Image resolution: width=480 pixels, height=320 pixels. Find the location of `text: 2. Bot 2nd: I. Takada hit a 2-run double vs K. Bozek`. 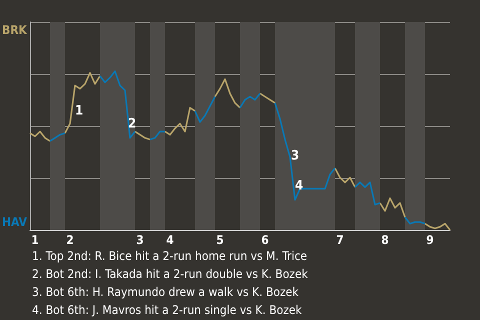

text: 2. Bot 2nd: I. Takada hit a 2-run double vs K. Bozek is located at coordinates (170, 274).